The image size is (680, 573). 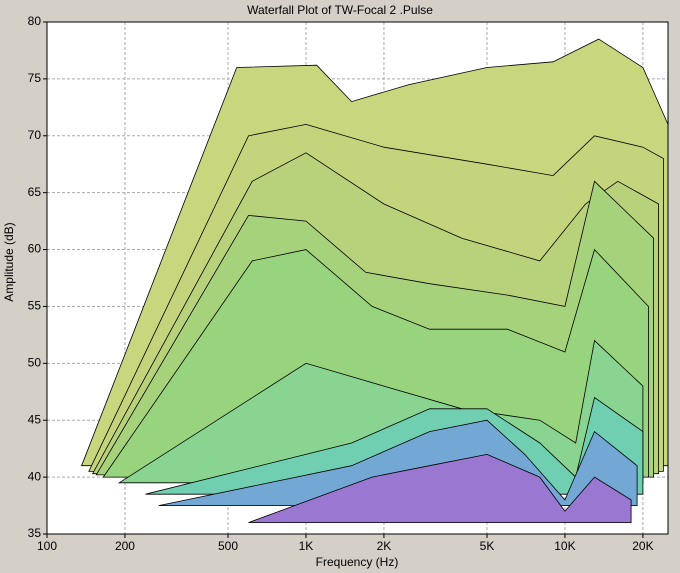 What do you see at coordinates (340, 10) in the screenshot?
I see `chart-title: Waterfall Plot of TW-Focal 2 .Pulse` at bounding box center [340, 10].